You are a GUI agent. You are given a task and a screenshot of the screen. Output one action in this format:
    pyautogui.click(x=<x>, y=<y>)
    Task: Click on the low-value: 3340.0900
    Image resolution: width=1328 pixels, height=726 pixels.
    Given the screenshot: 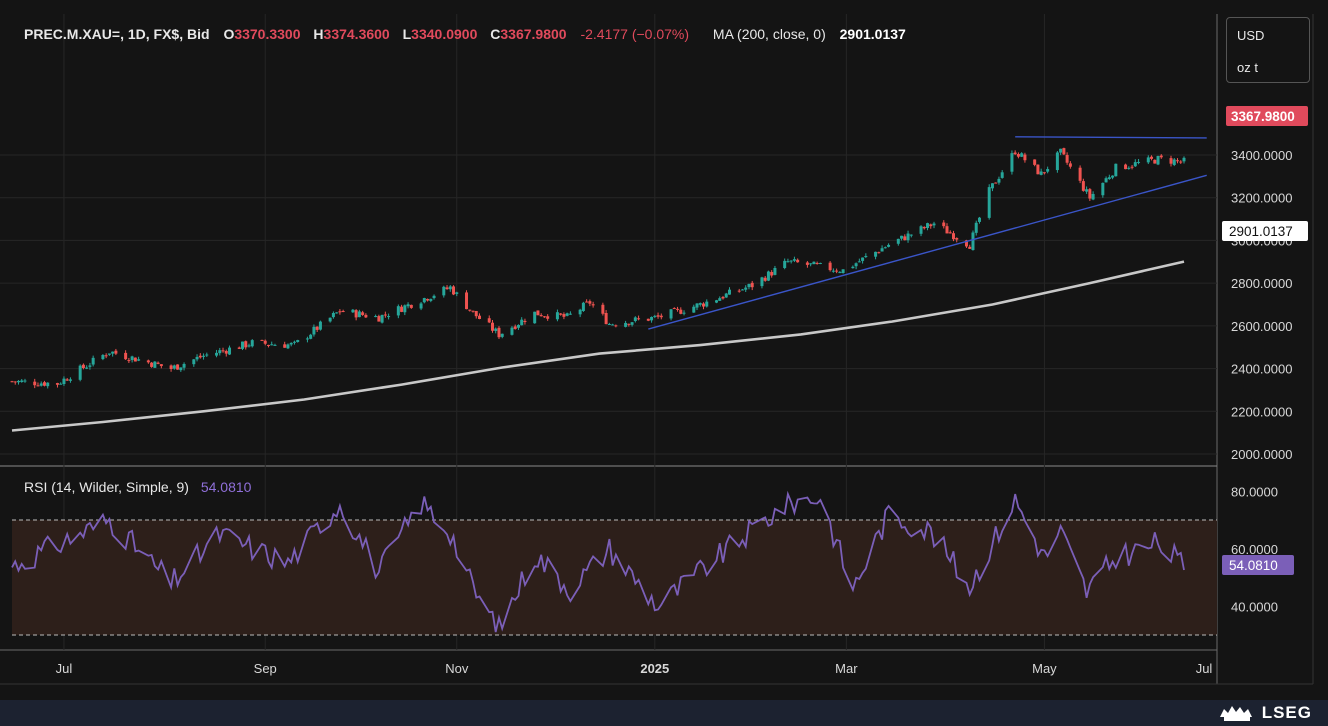 What is the action you would take?
    pyautogui.click(x=444, y=34)
    